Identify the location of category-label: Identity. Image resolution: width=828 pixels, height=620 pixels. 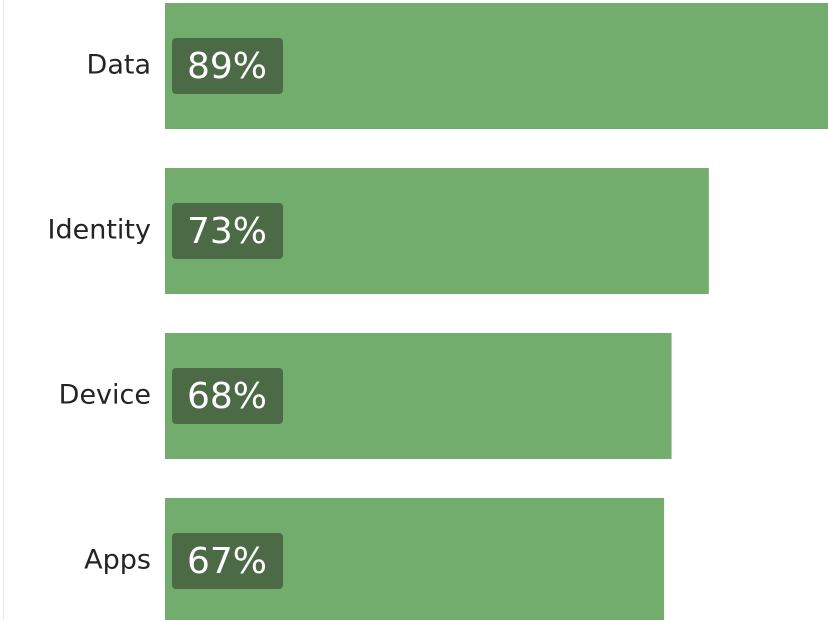
(99, 230).